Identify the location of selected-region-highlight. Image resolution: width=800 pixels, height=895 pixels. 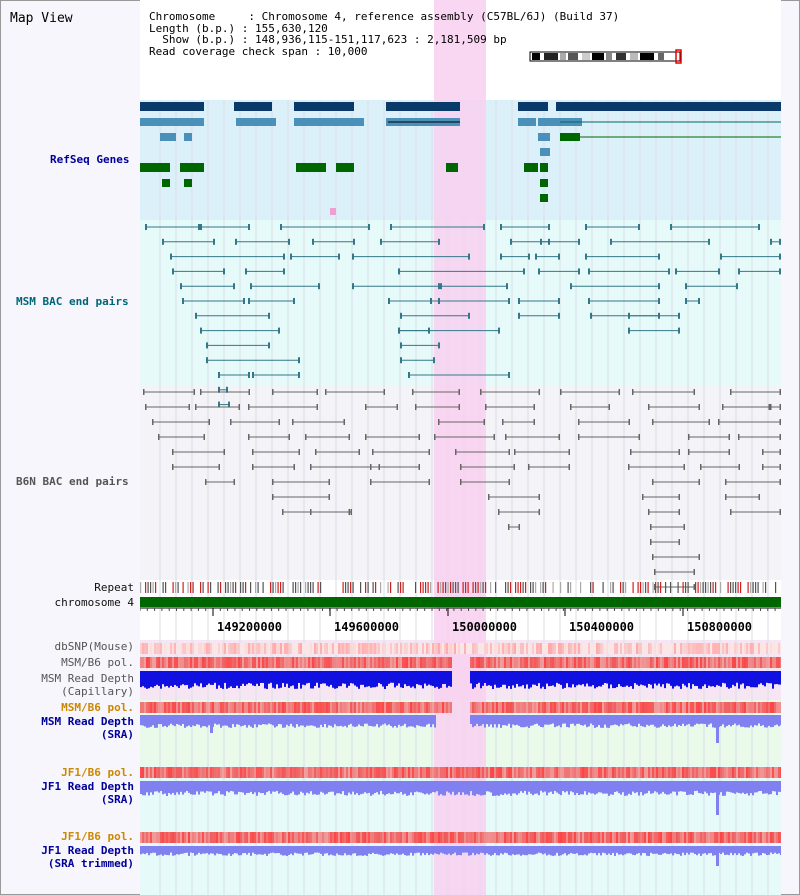
(460, 447).